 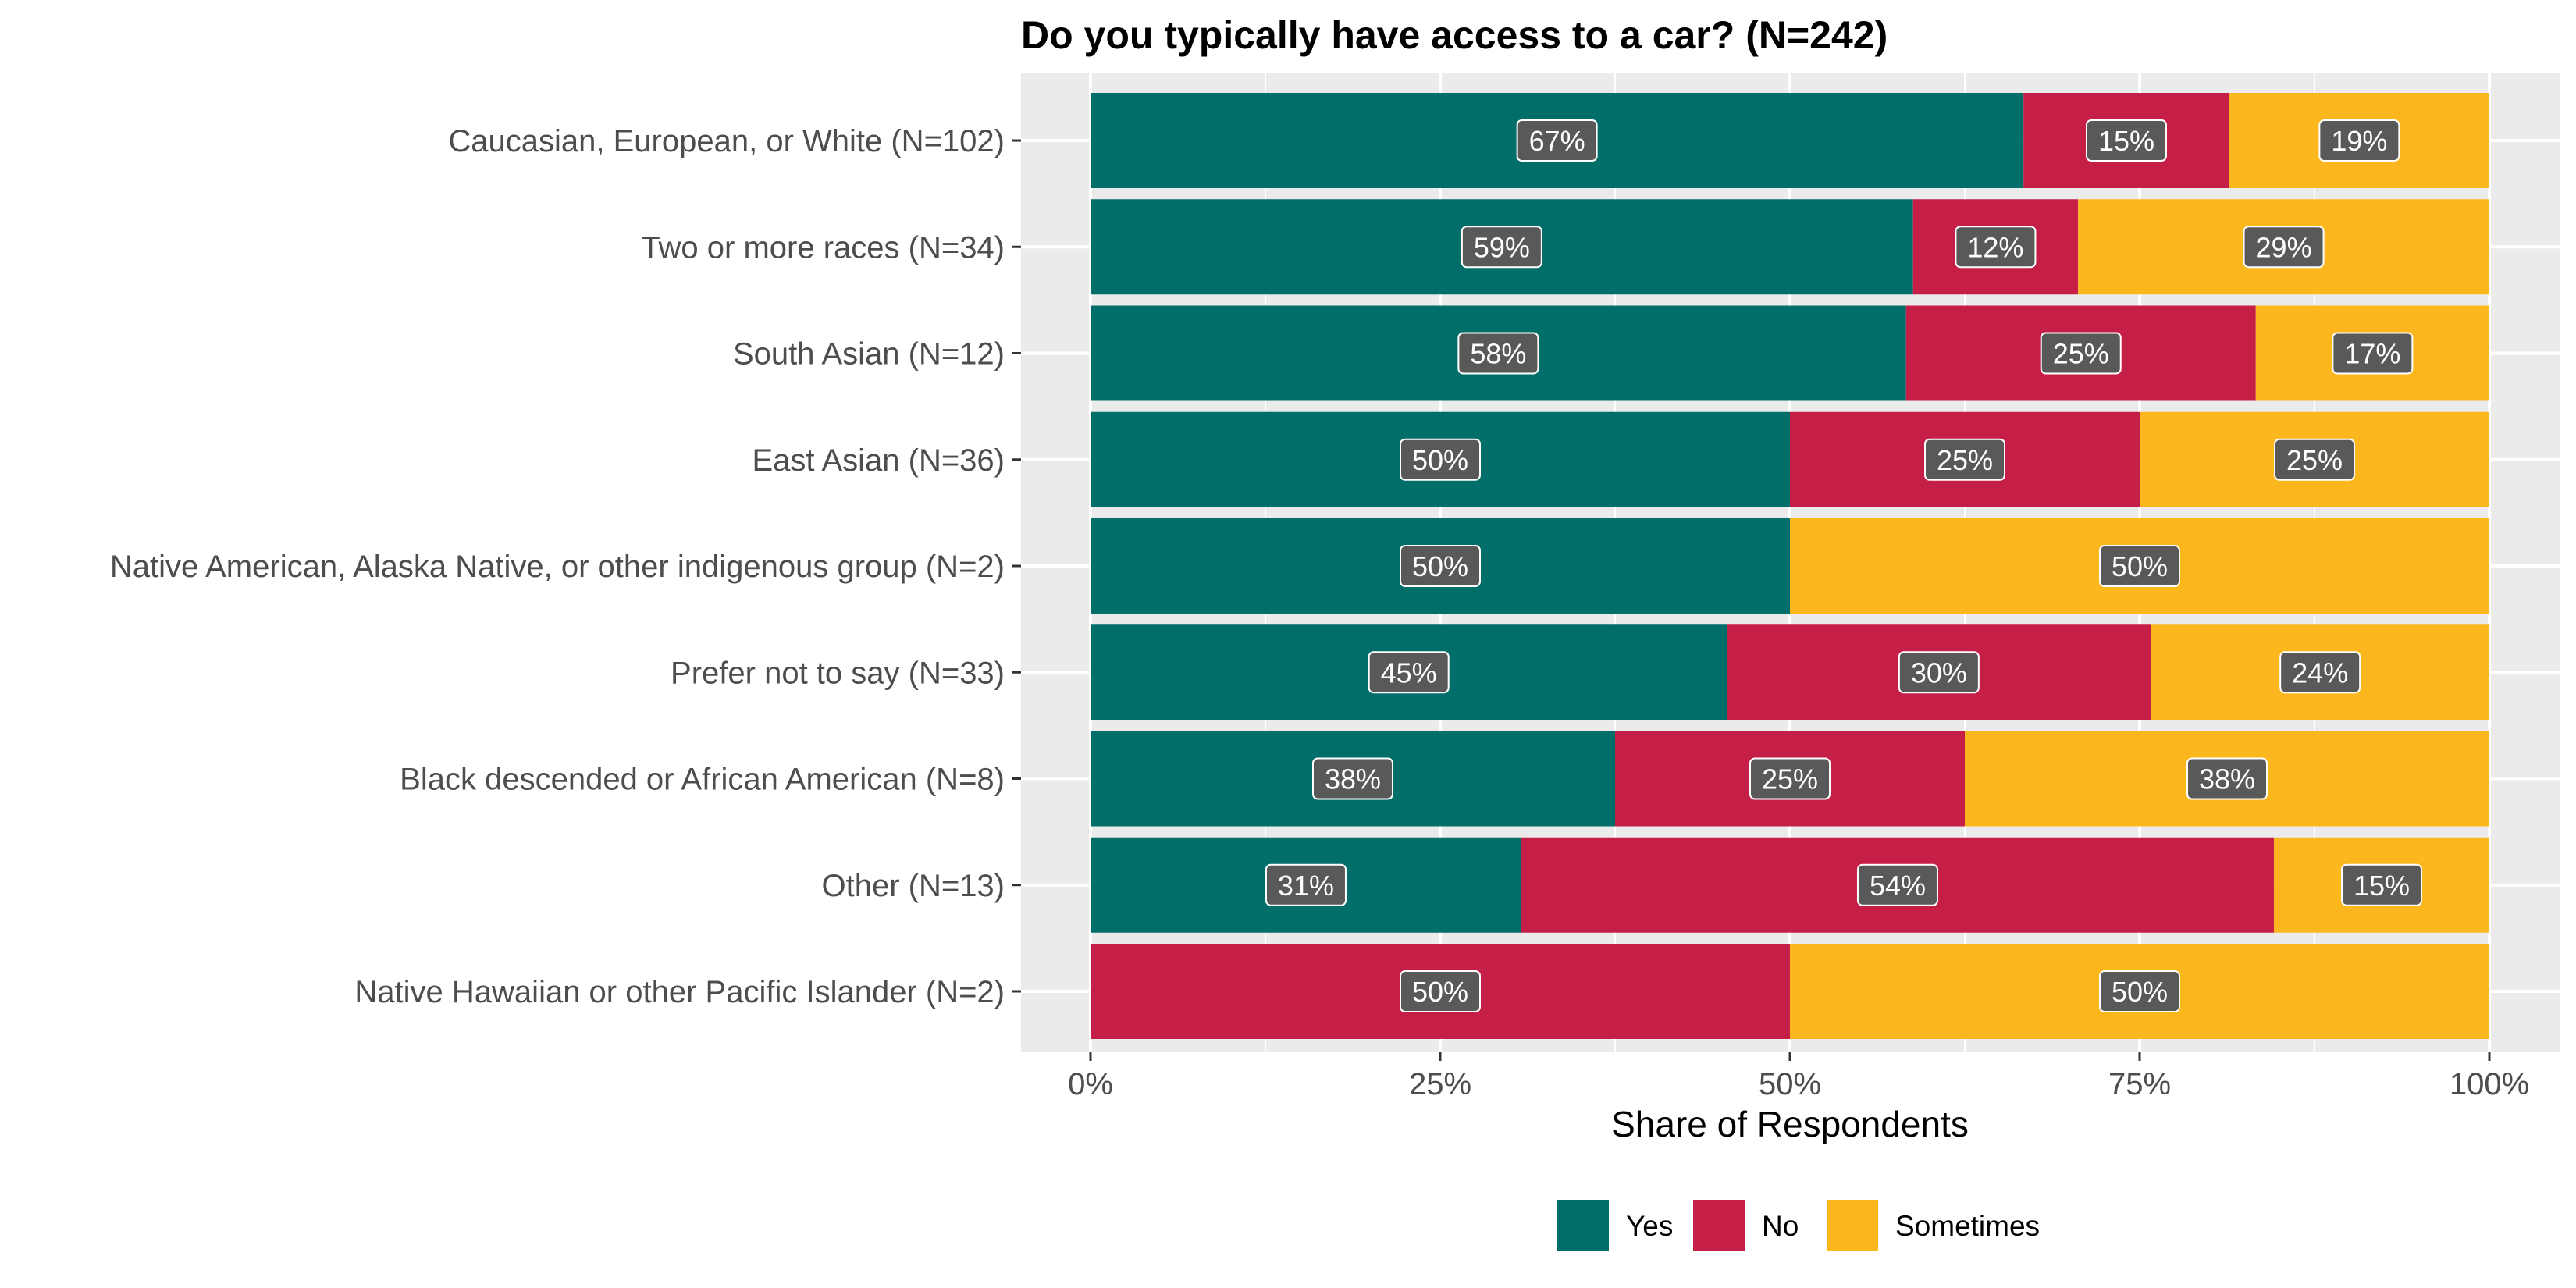 I want to click on data-label: 58%, so click(x=1498, y=354).